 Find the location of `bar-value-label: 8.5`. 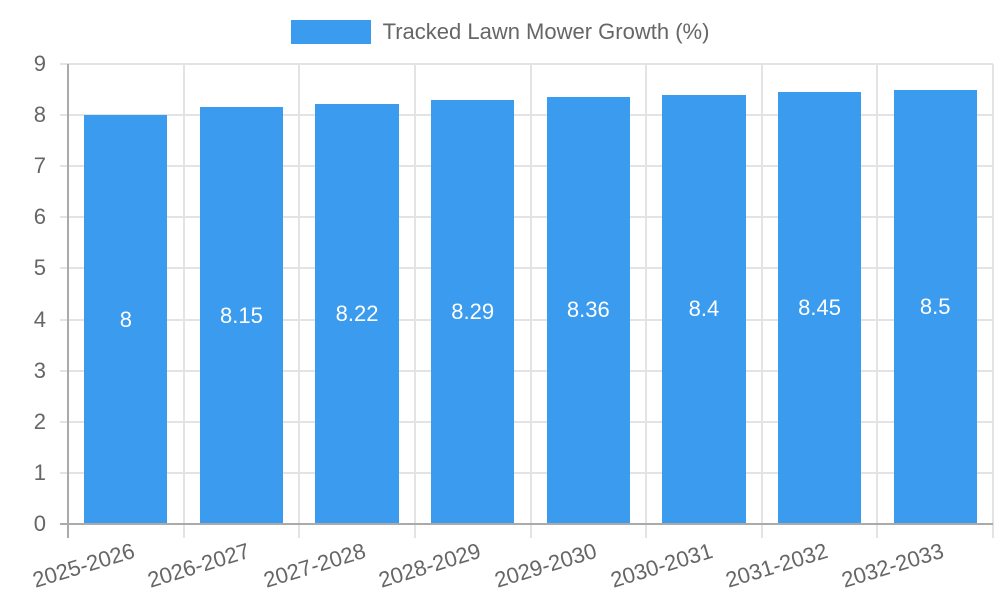

bar-value-label: 8.5 is located at coordinates (935, 306).